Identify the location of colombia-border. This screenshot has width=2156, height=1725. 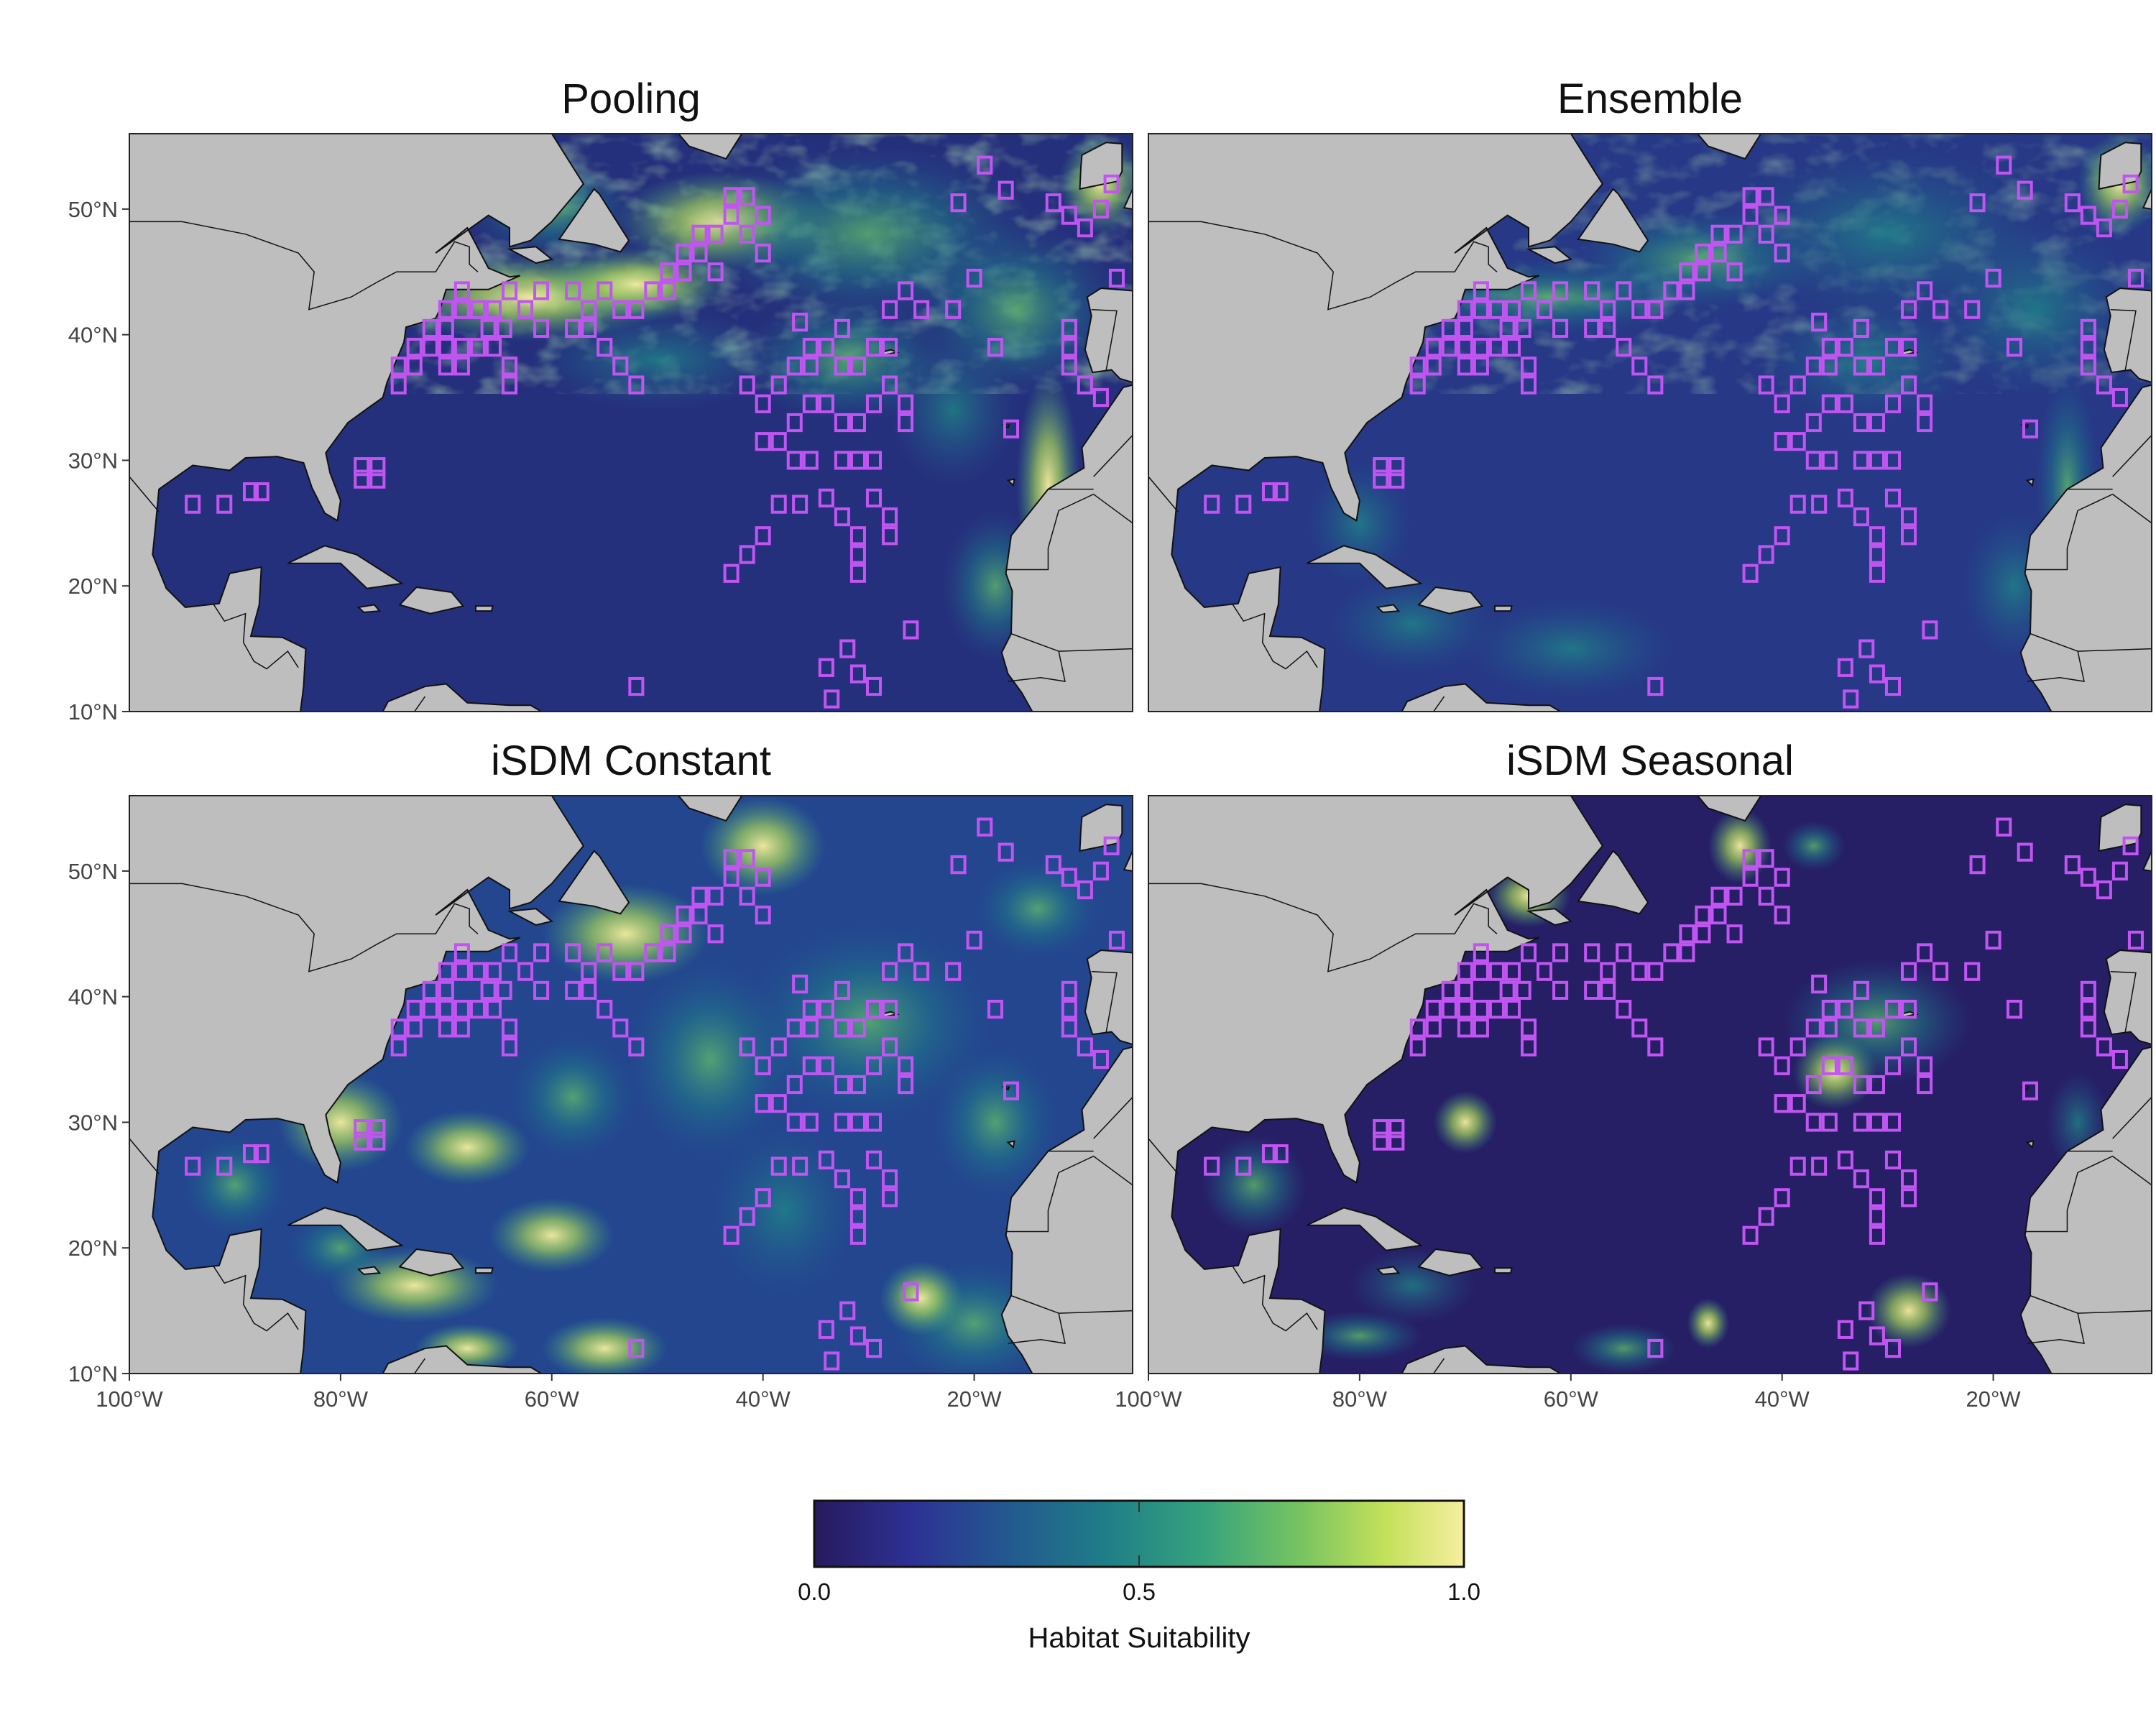
(420, 704).